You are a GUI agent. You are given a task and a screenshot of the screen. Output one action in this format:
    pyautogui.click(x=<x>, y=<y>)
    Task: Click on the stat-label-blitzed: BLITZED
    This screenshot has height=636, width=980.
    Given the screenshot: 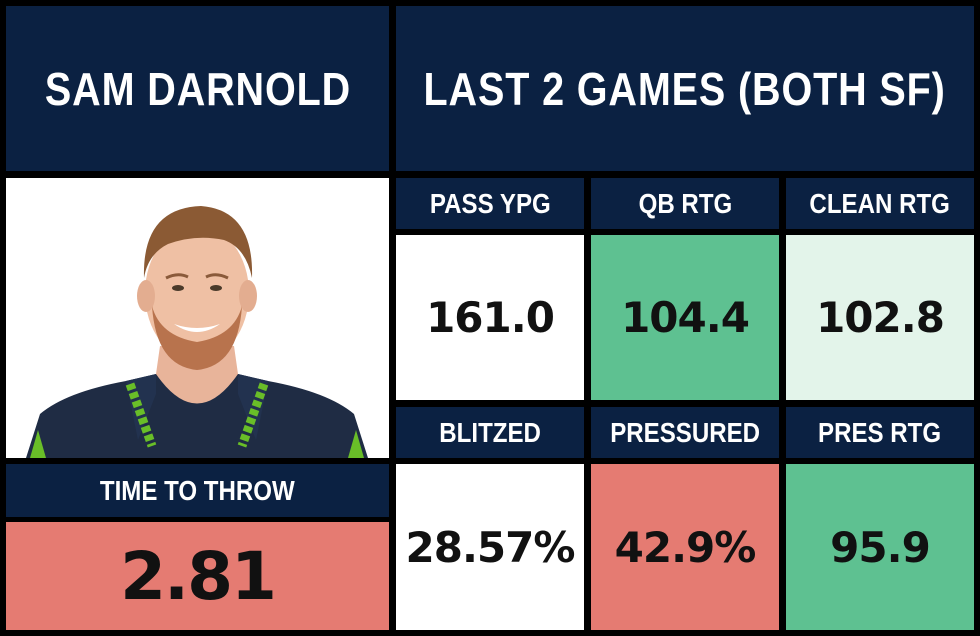 What is the action you would take?
    pyautogui.click(x=490, y=432)
    